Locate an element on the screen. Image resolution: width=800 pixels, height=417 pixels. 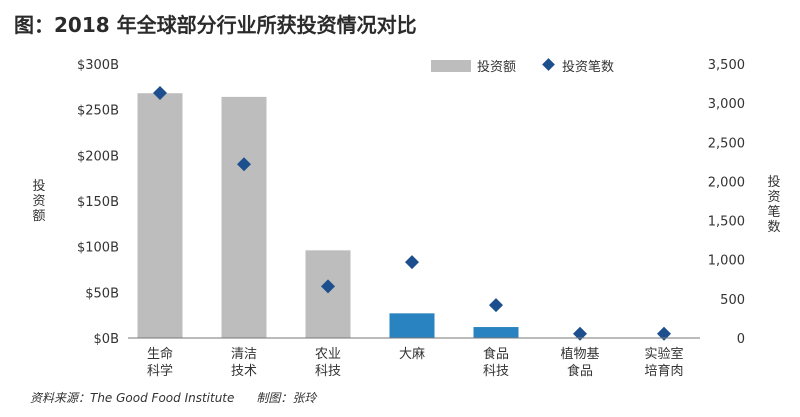
x-tick-label: 大麻 is located at coordinates (412, 354).